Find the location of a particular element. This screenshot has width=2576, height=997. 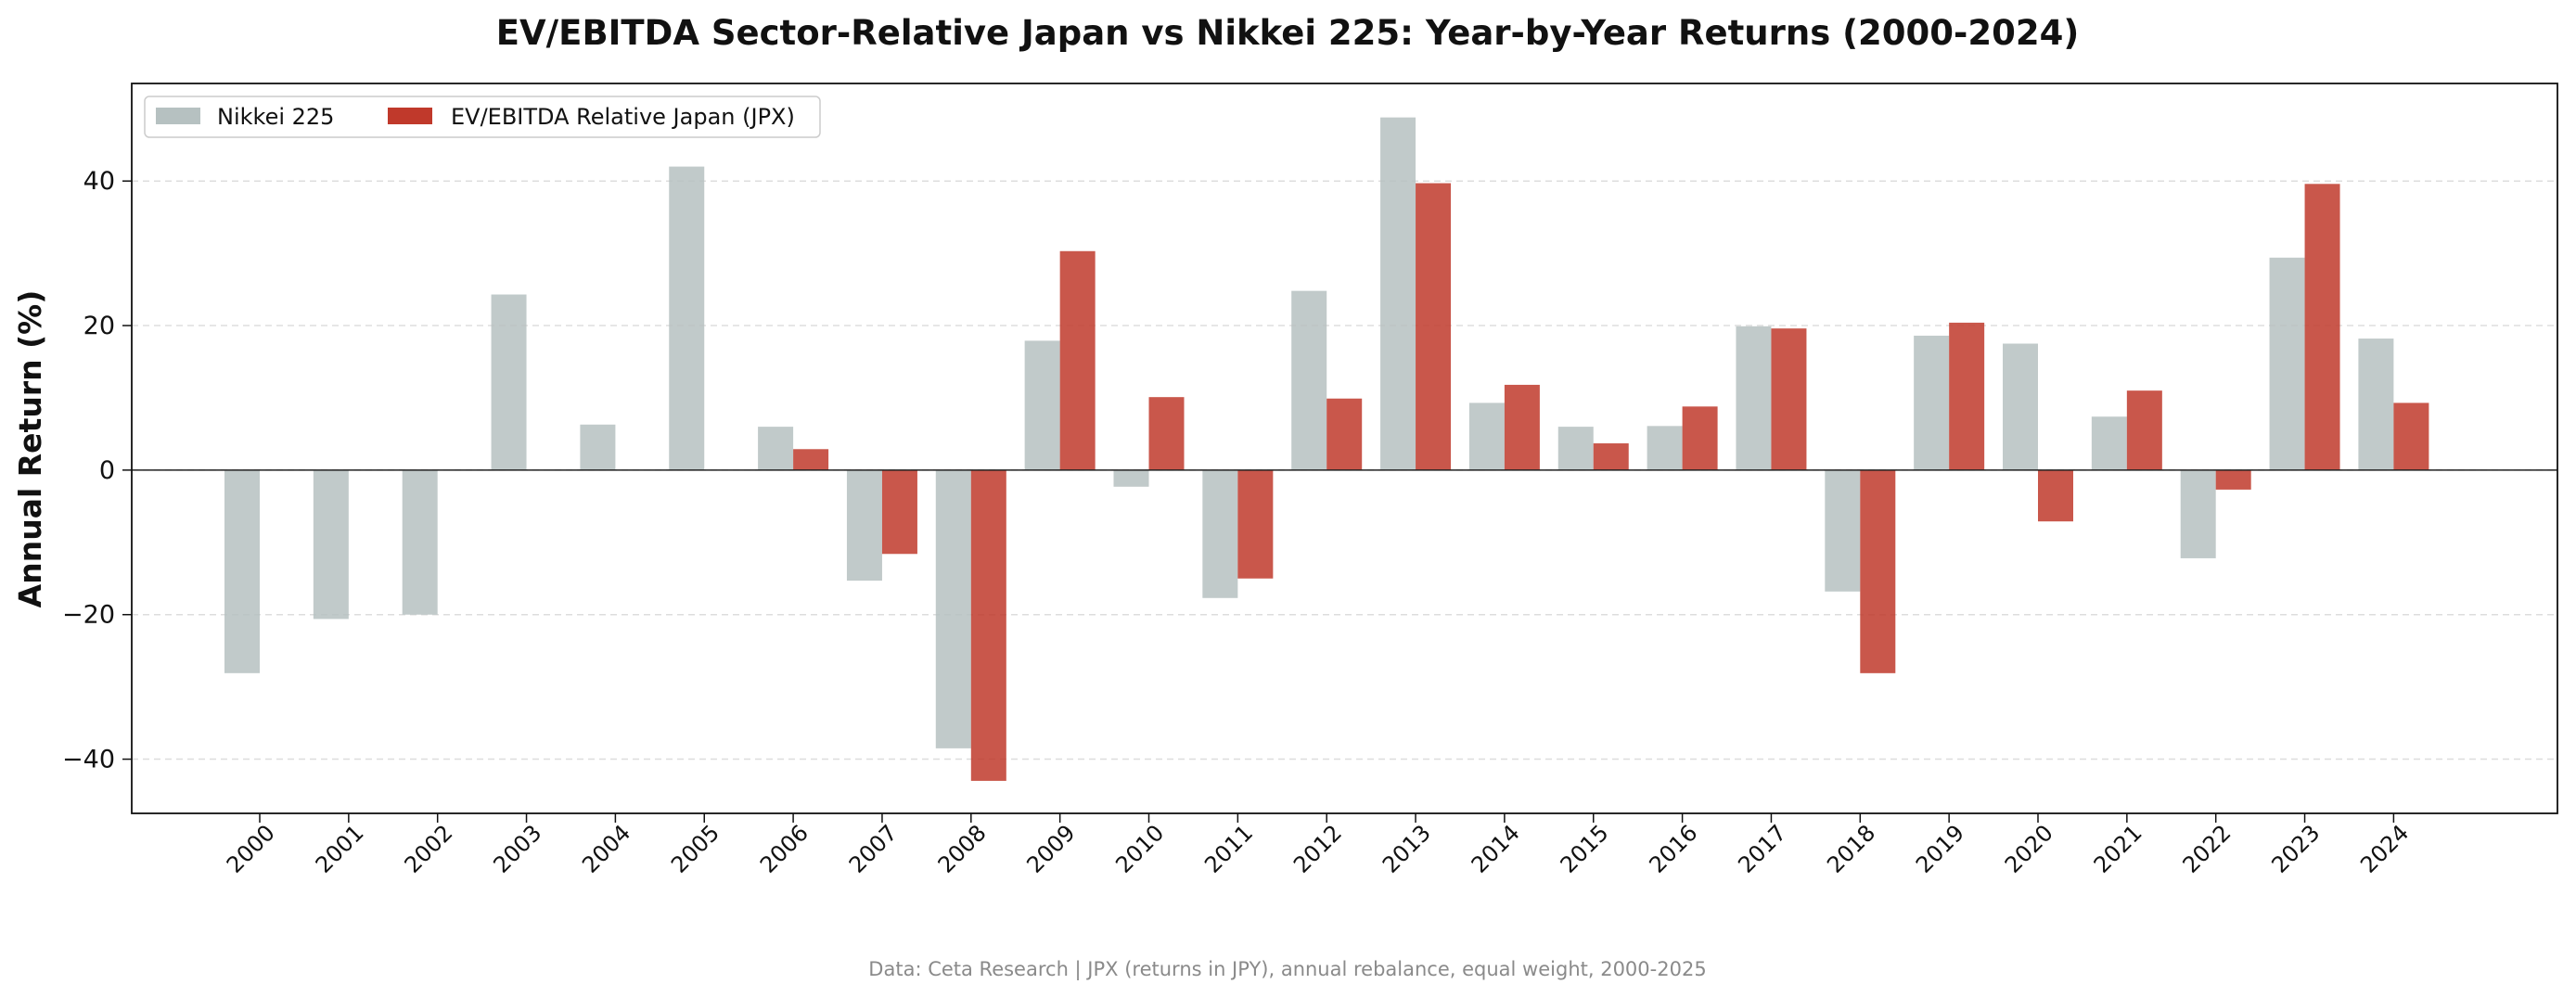

bar-ev-ebitda-2013 is located at coordinates (1434, 326).